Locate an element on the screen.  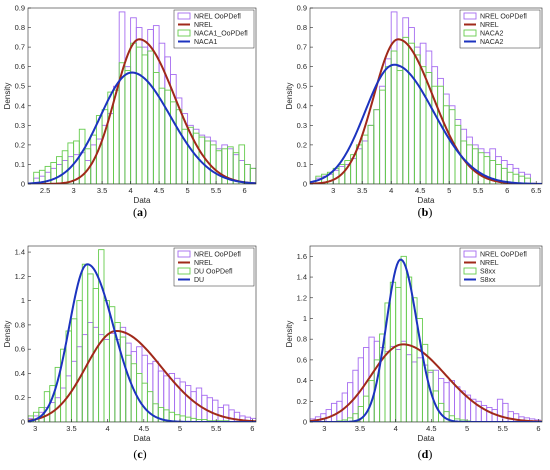
fit-curve-du is located at coordinates (142, 342).